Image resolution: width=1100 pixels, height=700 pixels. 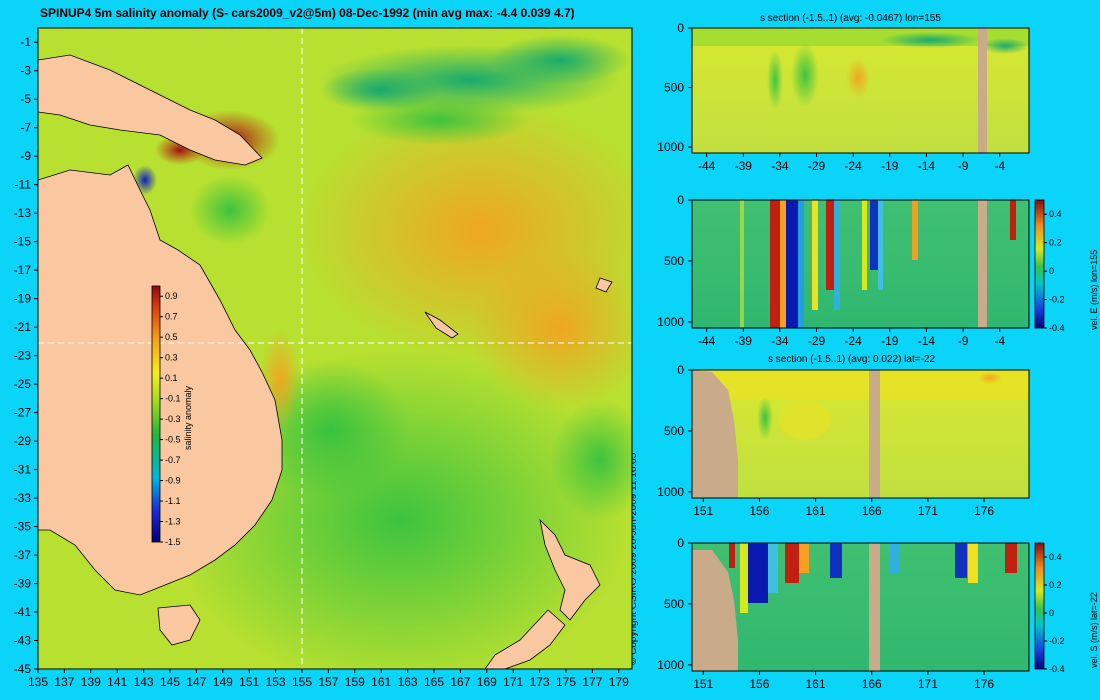 What do you see at coordinates (592, 682) in the screenshot?
I see `map-x-tick-label: 177` at bounding box center [592, 682].